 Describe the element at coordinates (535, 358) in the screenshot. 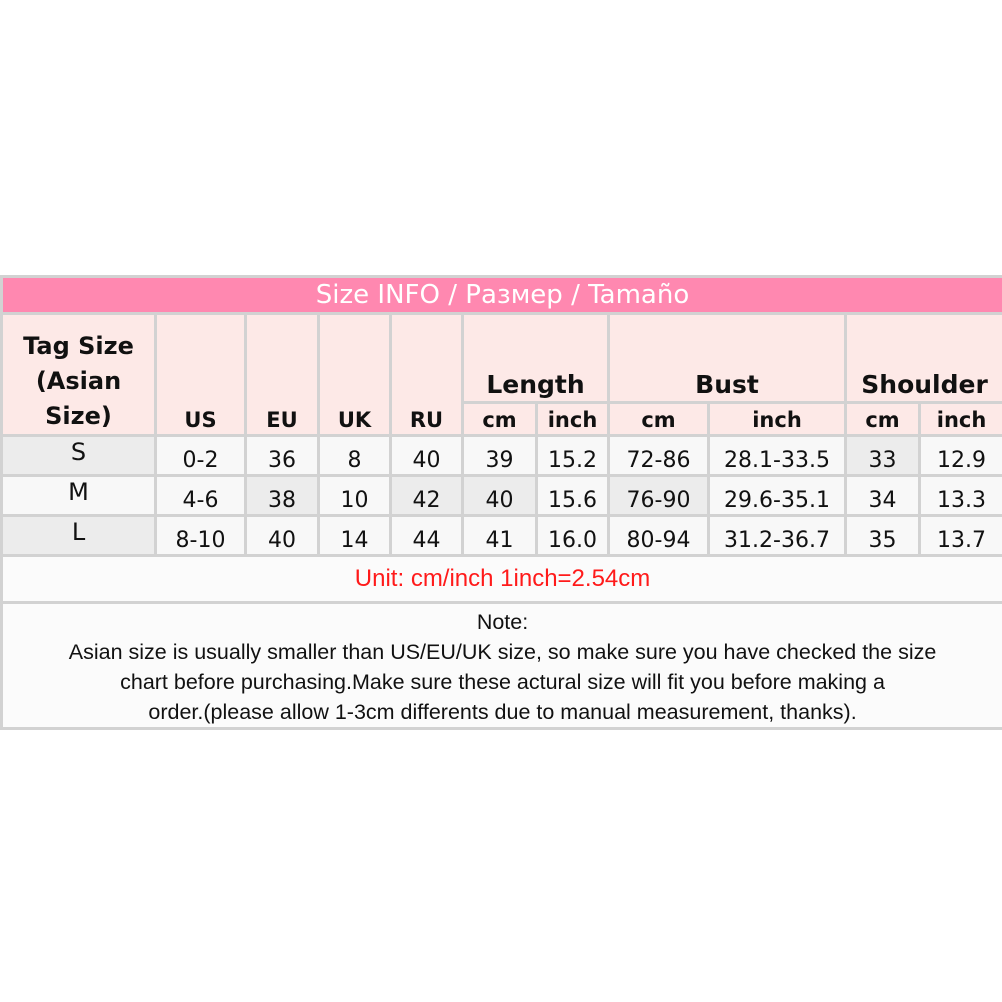

I see `header-length: Length` at that location.